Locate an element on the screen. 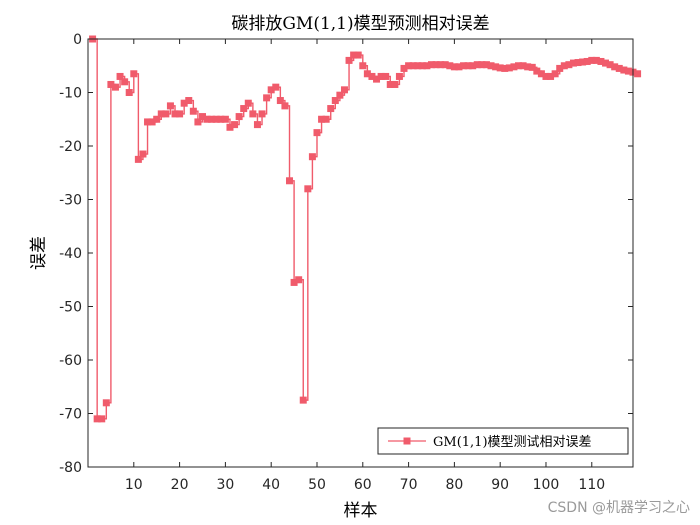 The image size is (700, 525). legend-marker-sample is located at coordinates (407, 441).